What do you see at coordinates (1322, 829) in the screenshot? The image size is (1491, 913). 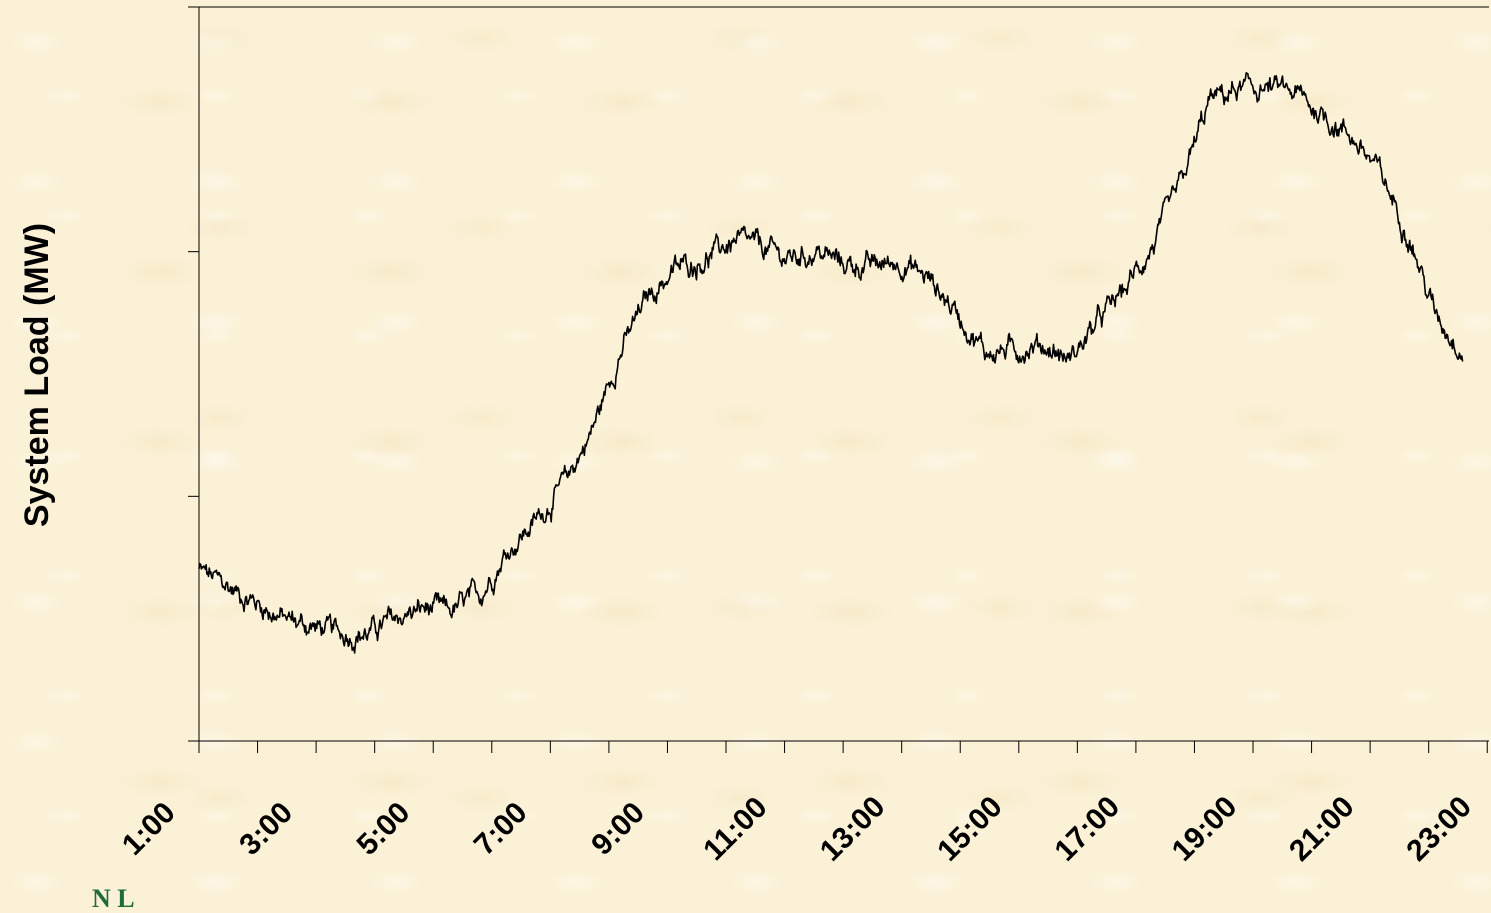 I see `x-tick-label: 21:00` at bounding box center [1322, 829].